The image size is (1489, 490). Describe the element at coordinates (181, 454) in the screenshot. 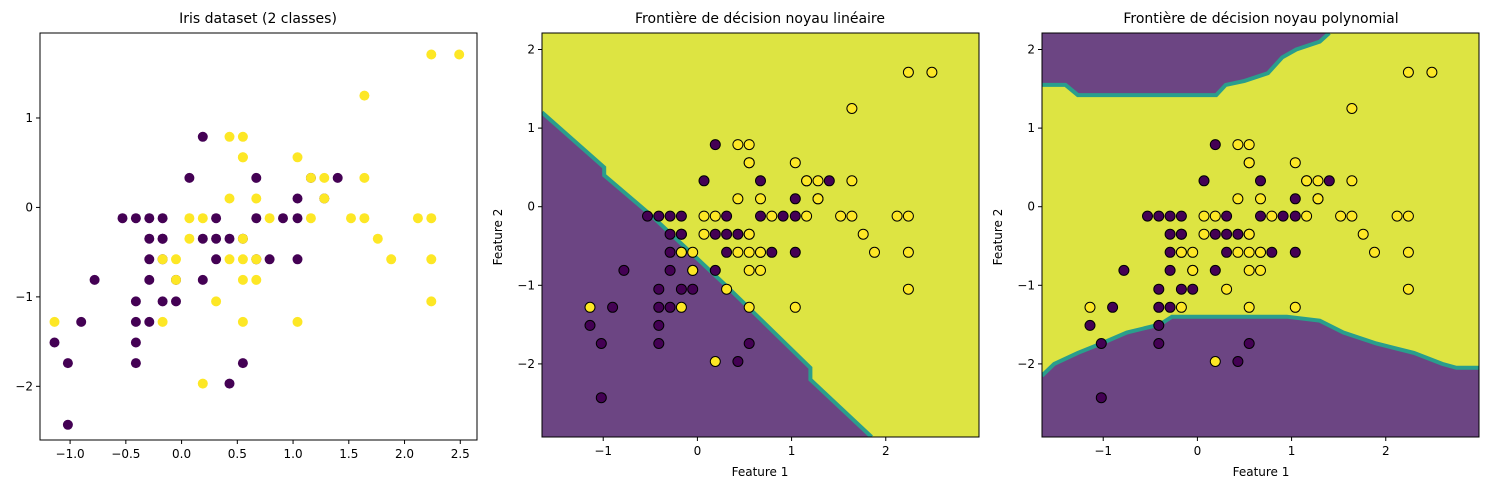

I see `x-tick-label: 0.0` at that location.